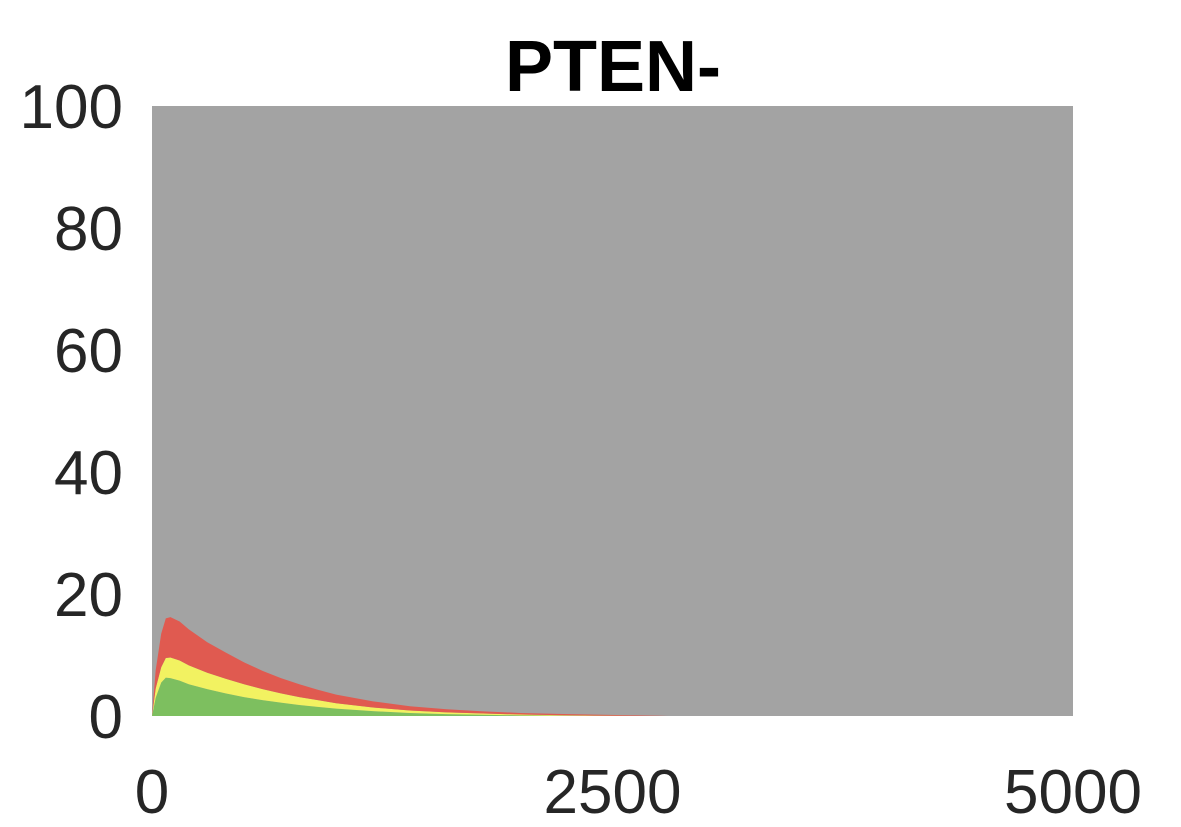 The image size is (1181, 827). What do you see at coordinates (612, 666) in the screenshot?
I see `series-layer` at bounding box center [612, 666].